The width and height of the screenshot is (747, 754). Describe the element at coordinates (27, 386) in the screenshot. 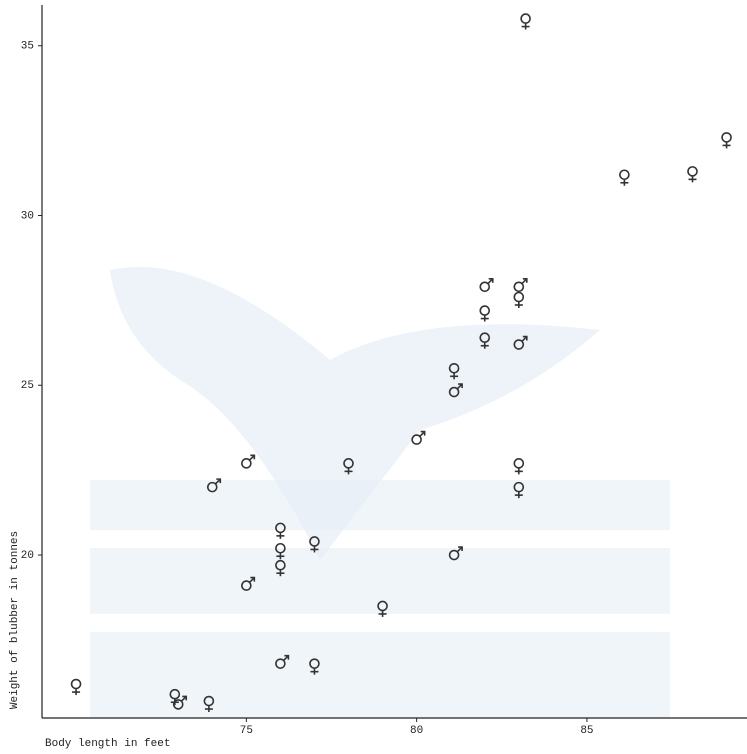

I see `y-tick-label: 25` at that location.